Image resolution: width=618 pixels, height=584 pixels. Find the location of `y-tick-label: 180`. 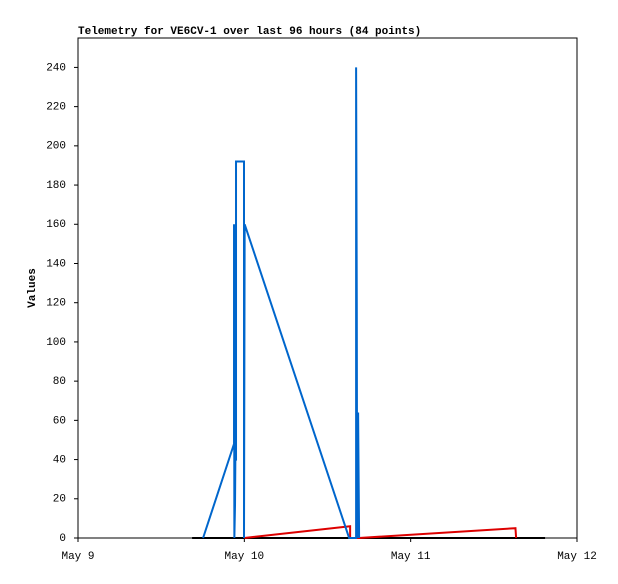

y-tick-label: 180 is located at coordinates (56, 186).